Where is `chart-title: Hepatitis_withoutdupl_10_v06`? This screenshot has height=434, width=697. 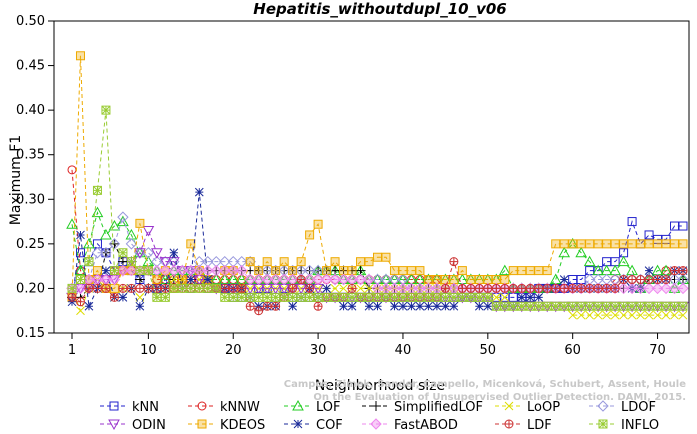 chart-title: Hepatitis_withoutdupl_10_v06 is located at coordinates (379, 9).